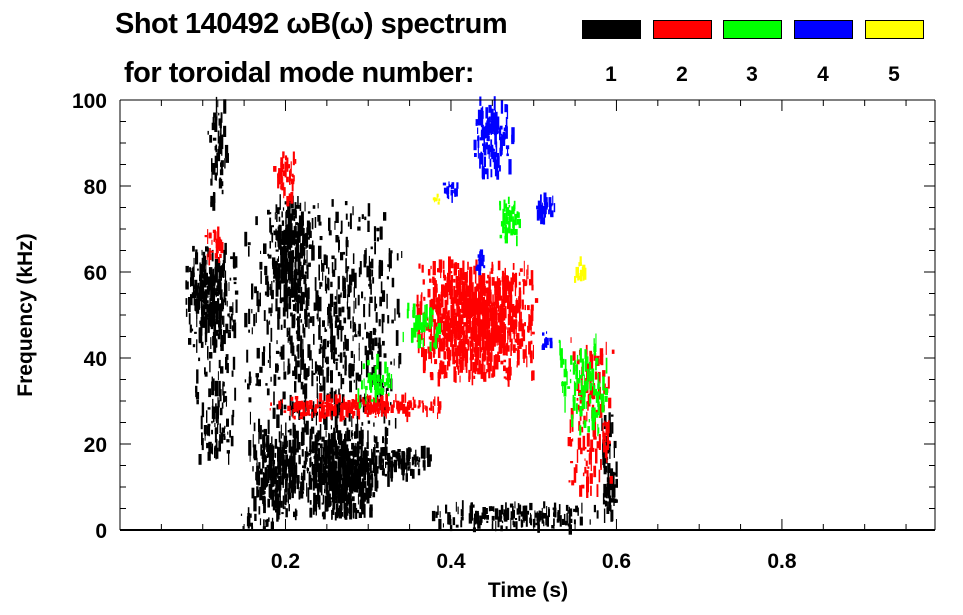  I want to click on legend-label-mode-3: 3, so click(752, 74).